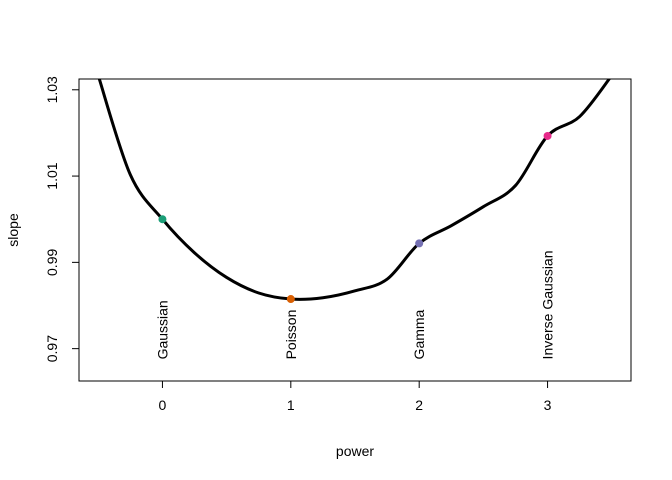 Image resolution: width=672 pixels, height=480 pixels. I want to click on y-axis: 0.97 0.99 1.01 1.03, so click(62, 219).